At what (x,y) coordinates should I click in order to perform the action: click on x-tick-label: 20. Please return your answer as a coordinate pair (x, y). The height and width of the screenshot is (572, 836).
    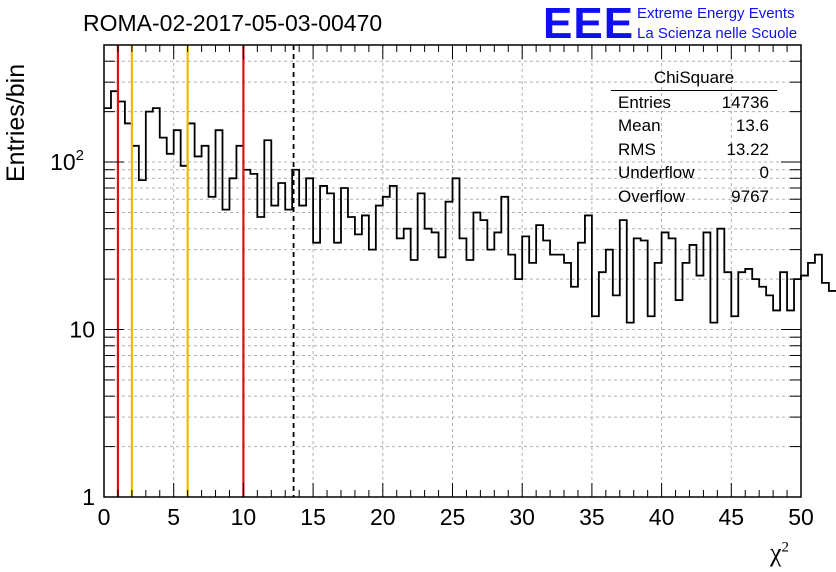
    Looking at the image, I should click on (383, 517).